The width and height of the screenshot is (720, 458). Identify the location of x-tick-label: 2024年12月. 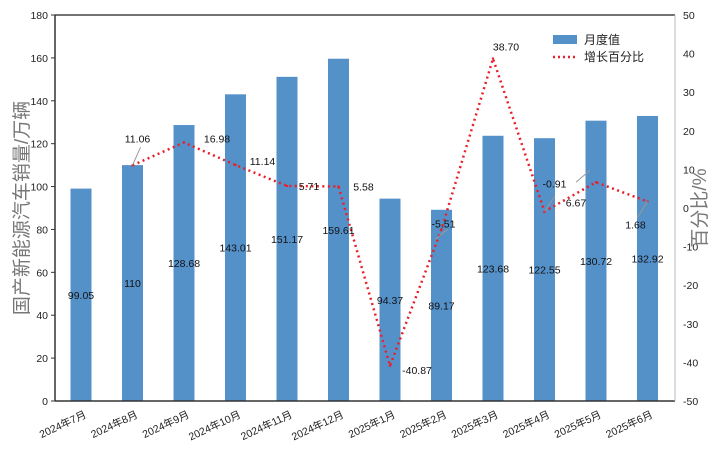
(317, 425).